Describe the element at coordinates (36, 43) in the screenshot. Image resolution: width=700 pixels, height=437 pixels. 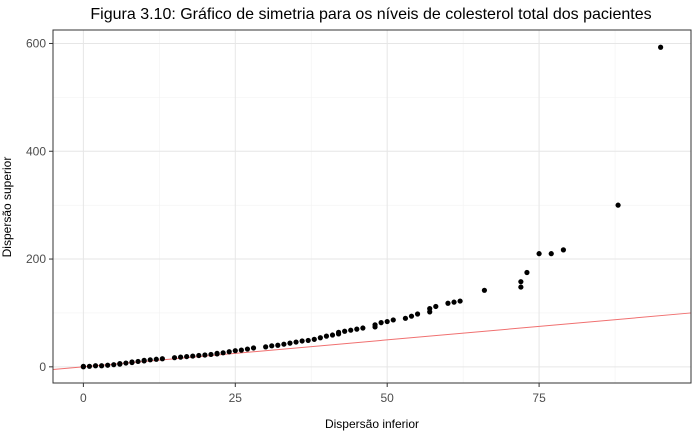
I see `y-tick-label: 600` at that location.